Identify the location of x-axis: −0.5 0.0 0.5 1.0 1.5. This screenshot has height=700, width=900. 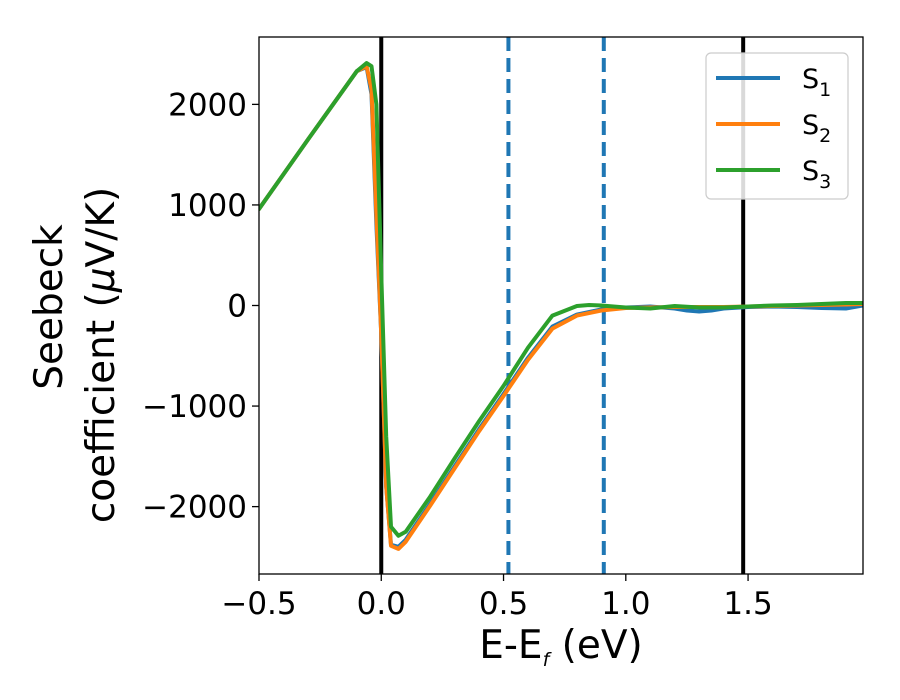
(497, 598).